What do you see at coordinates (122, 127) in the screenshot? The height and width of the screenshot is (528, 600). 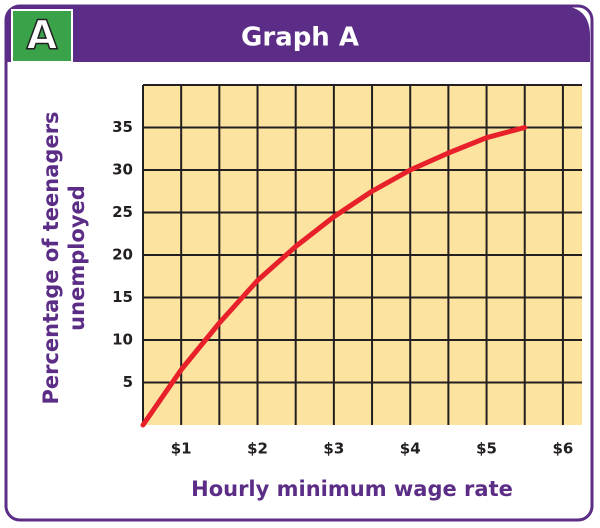 I see `y-tick-label: 35` at bounding box center [122, 127].